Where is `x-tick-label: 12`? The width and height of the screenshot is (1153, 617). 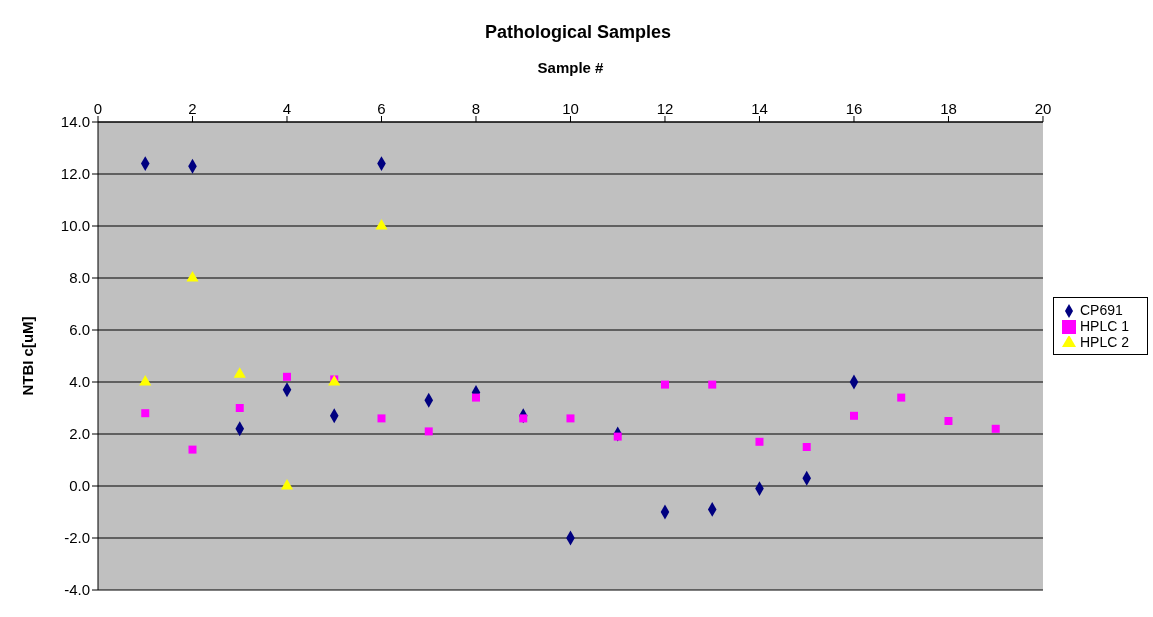 x-tick-label: 12 is located at coordinates (665, 108).